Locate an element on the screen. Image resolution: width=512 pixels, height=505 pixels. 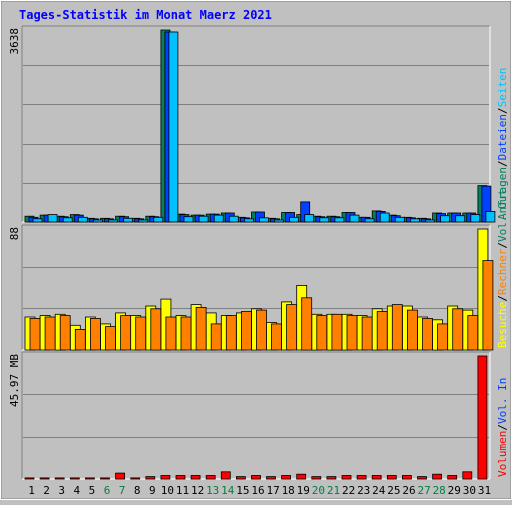
x-tick-label: 2 is located at coordinates (46, 490).